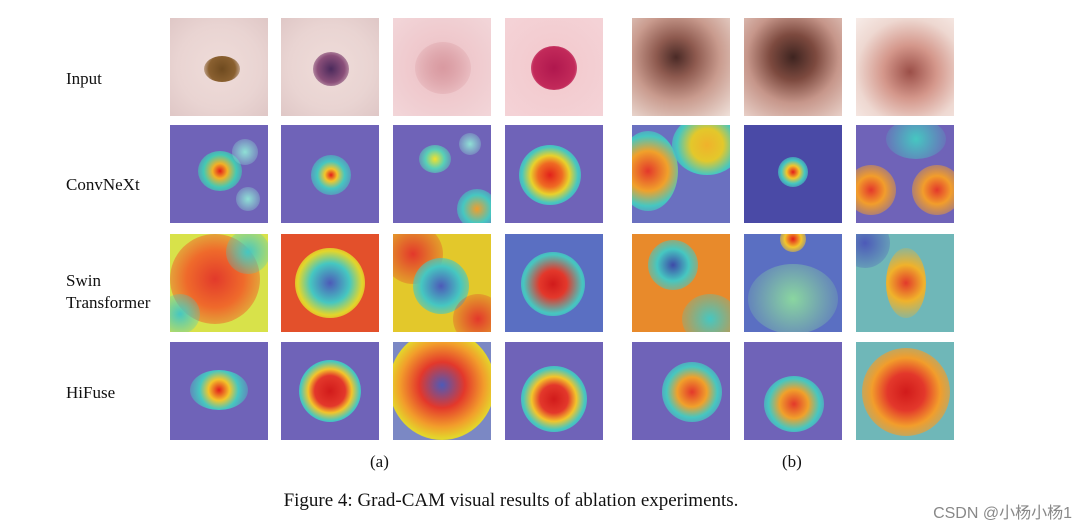 Image resolution: width=1082 pixels, height=528 pixels. Describe the element at coordinates (905, 391) in the screenshot. I see `hifuse-cam-b3` at that location.